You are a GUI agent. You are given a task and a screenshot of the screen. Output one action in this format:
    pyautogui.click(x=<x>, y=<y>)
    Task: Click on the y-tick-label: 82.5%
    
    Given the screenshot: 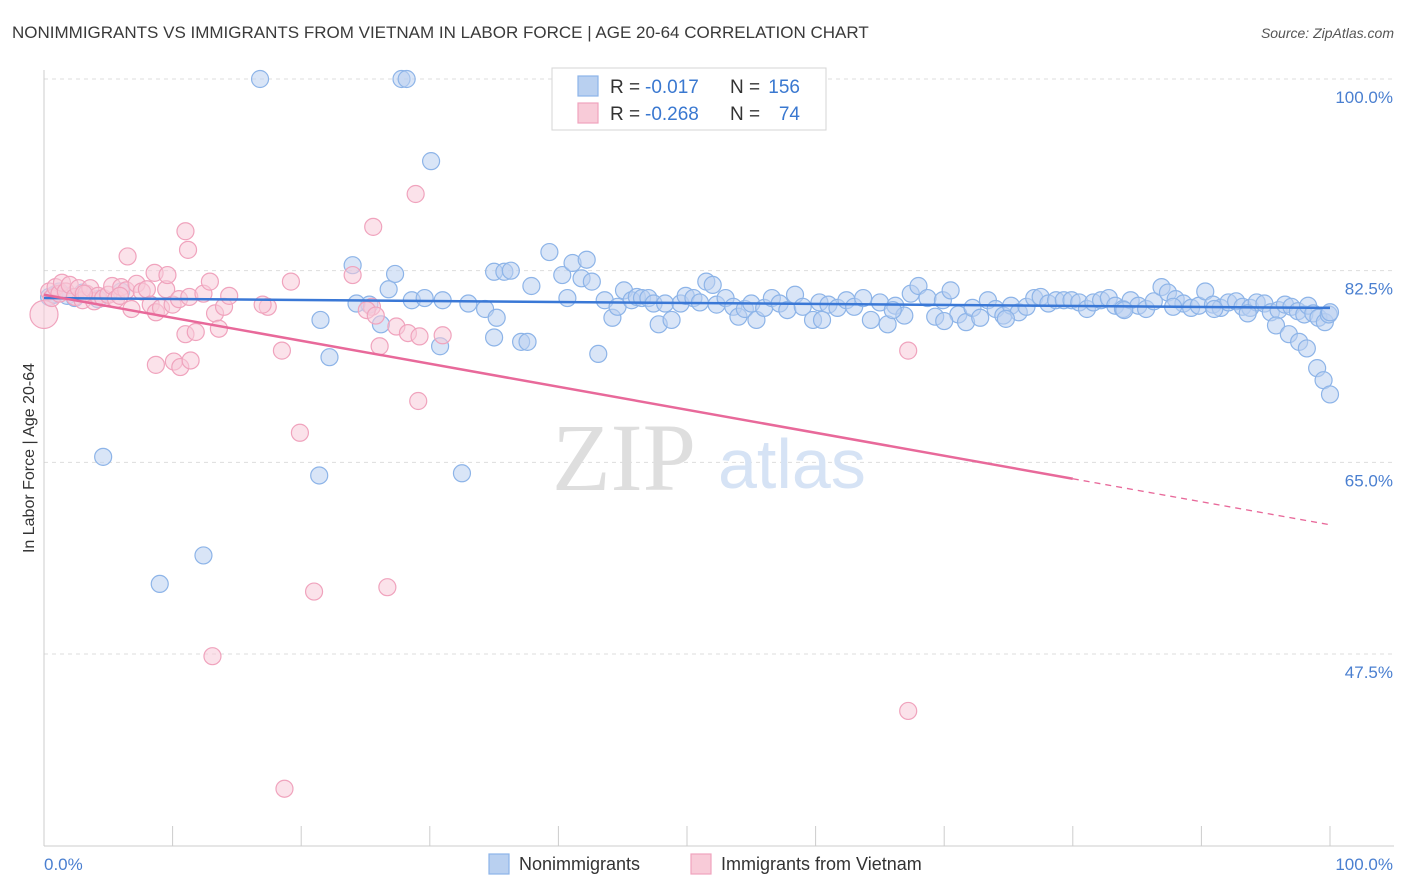 What is the action you would take?
    pyautogui.click(x=1369, y=289)
    